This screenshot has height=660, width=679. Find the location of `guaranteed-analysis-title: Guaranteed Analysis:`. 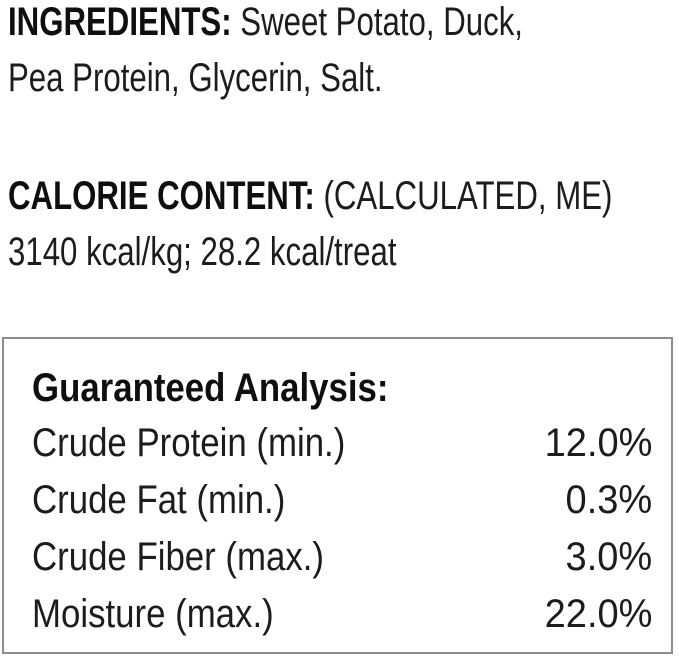

guaranteed-analysis-title: Guaranteed Analysis: is located at coordinates (342, 388).